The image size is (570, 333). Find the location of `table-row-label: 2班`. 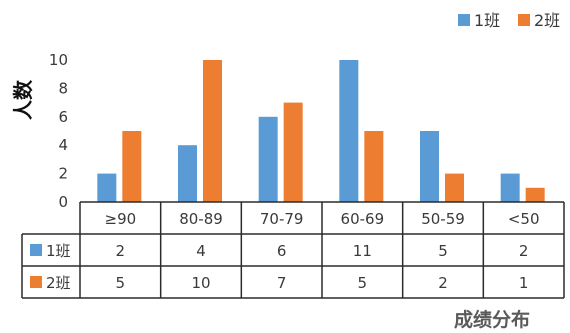

table-row-label: 2班 is located at coordinates (58, 283).